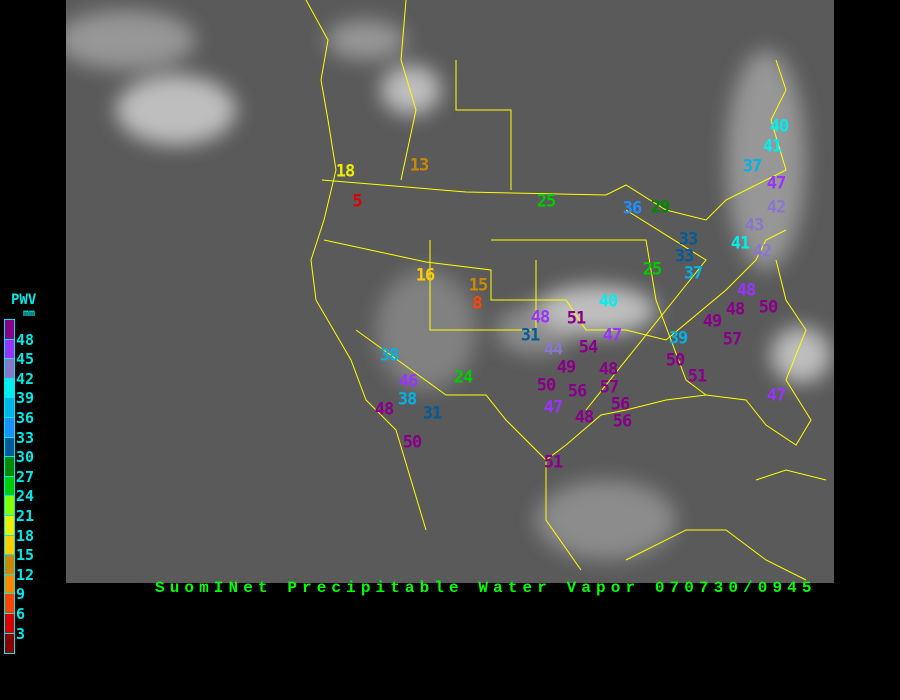 Image resolution: width=900 pixels, height=700 pixels. I want to click on station-pwv-value: 39, so click(678, 338).